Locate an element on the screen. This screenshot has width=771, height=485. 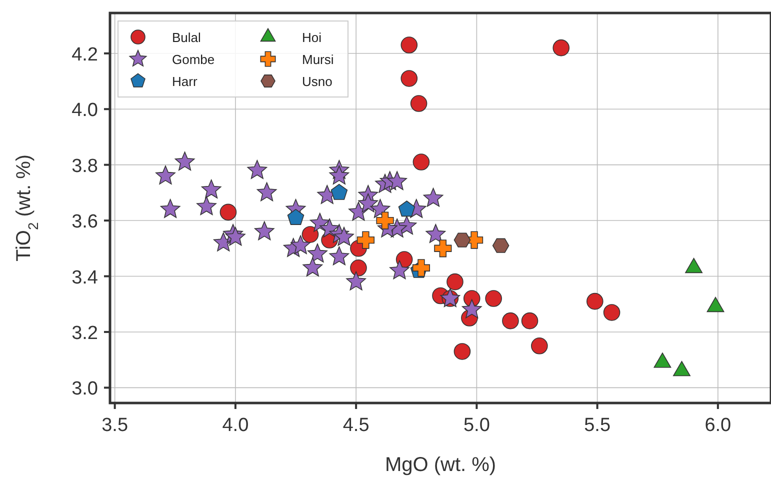
y-tick-label: 3.0 is located at coordinates (85, 389).